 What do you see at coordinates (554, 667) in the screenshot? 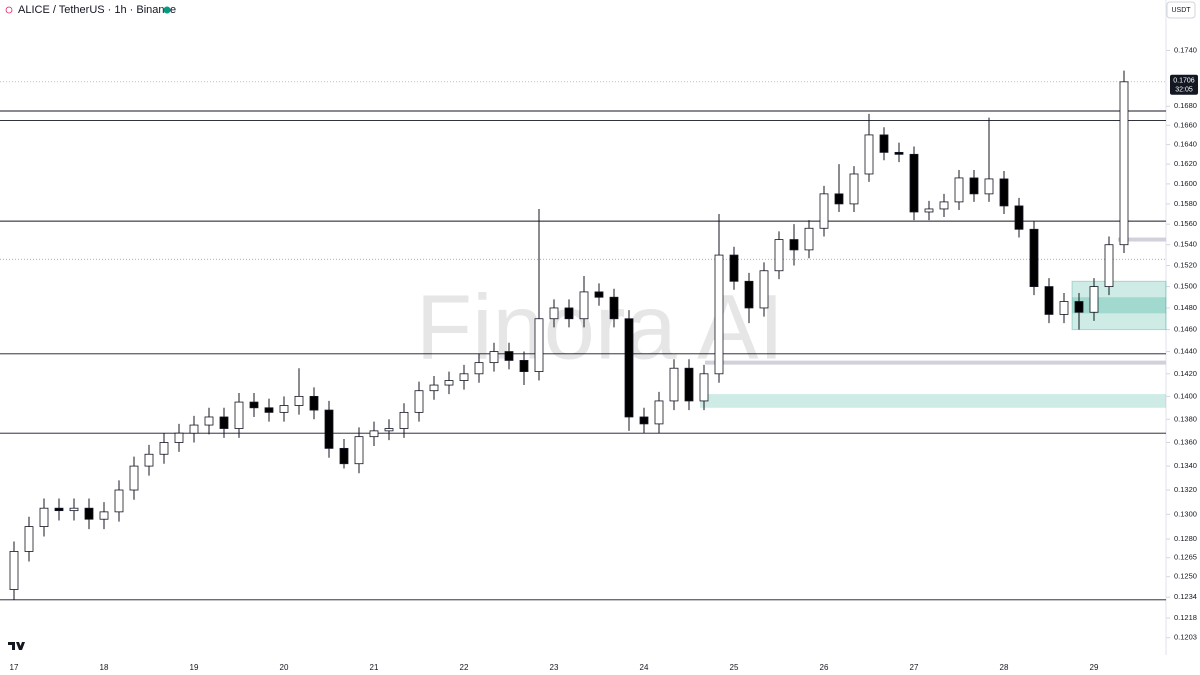
I see `x-tick-label: 23` at bounding box center [554, 667].